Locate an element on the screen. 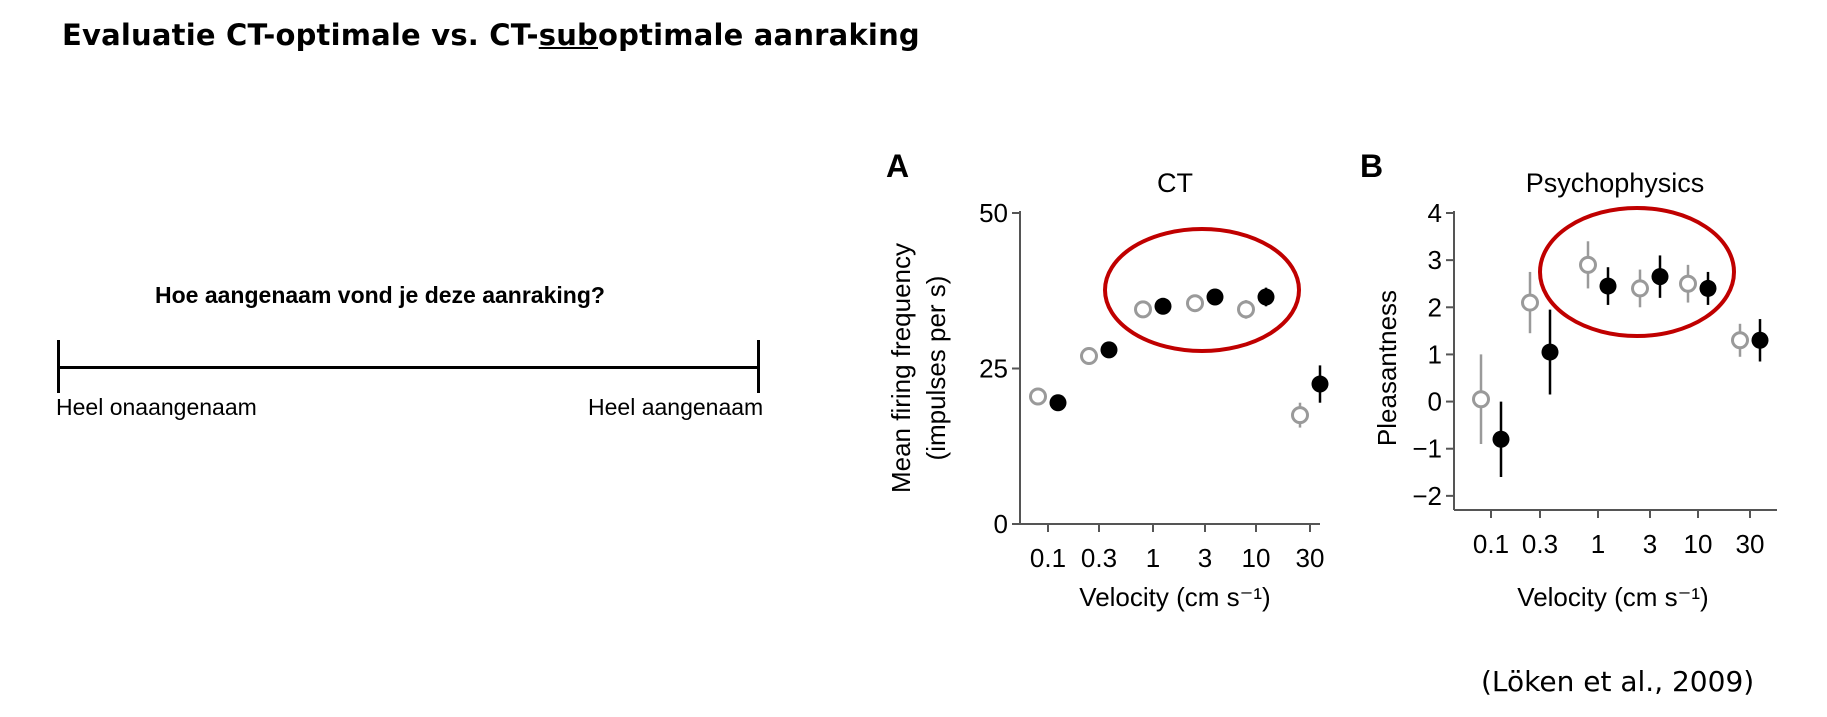 The width and height of the screenshot is (1827, 717). rating-scale-left-label: Heel onaangenaam is located at coordinates (156, 407).